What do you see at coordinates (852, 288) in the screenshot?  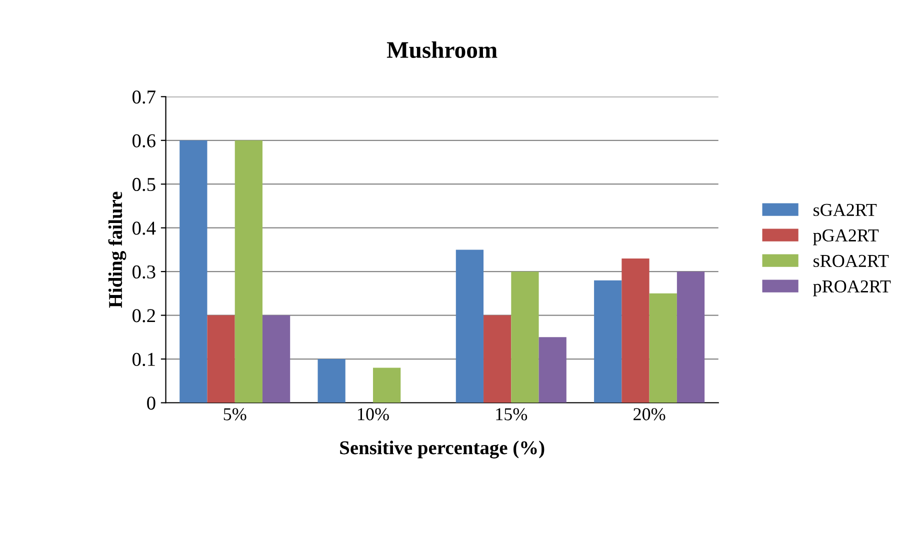 I see `legend-label: pROA2RT` at bounding box center [852, 288].